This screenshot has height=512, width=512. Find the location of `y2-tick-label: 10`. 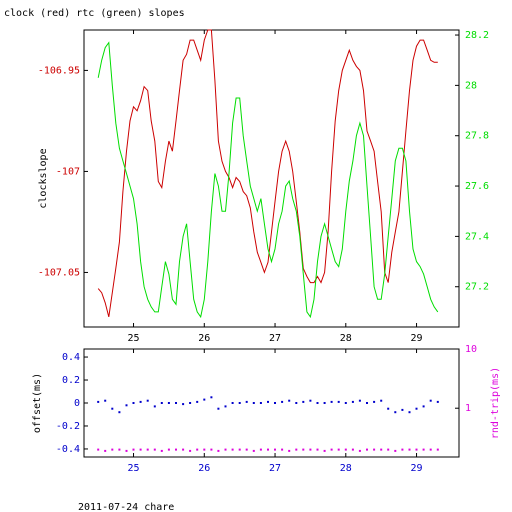

y2-tick-label: 10 is located at coordinates (471, 349).